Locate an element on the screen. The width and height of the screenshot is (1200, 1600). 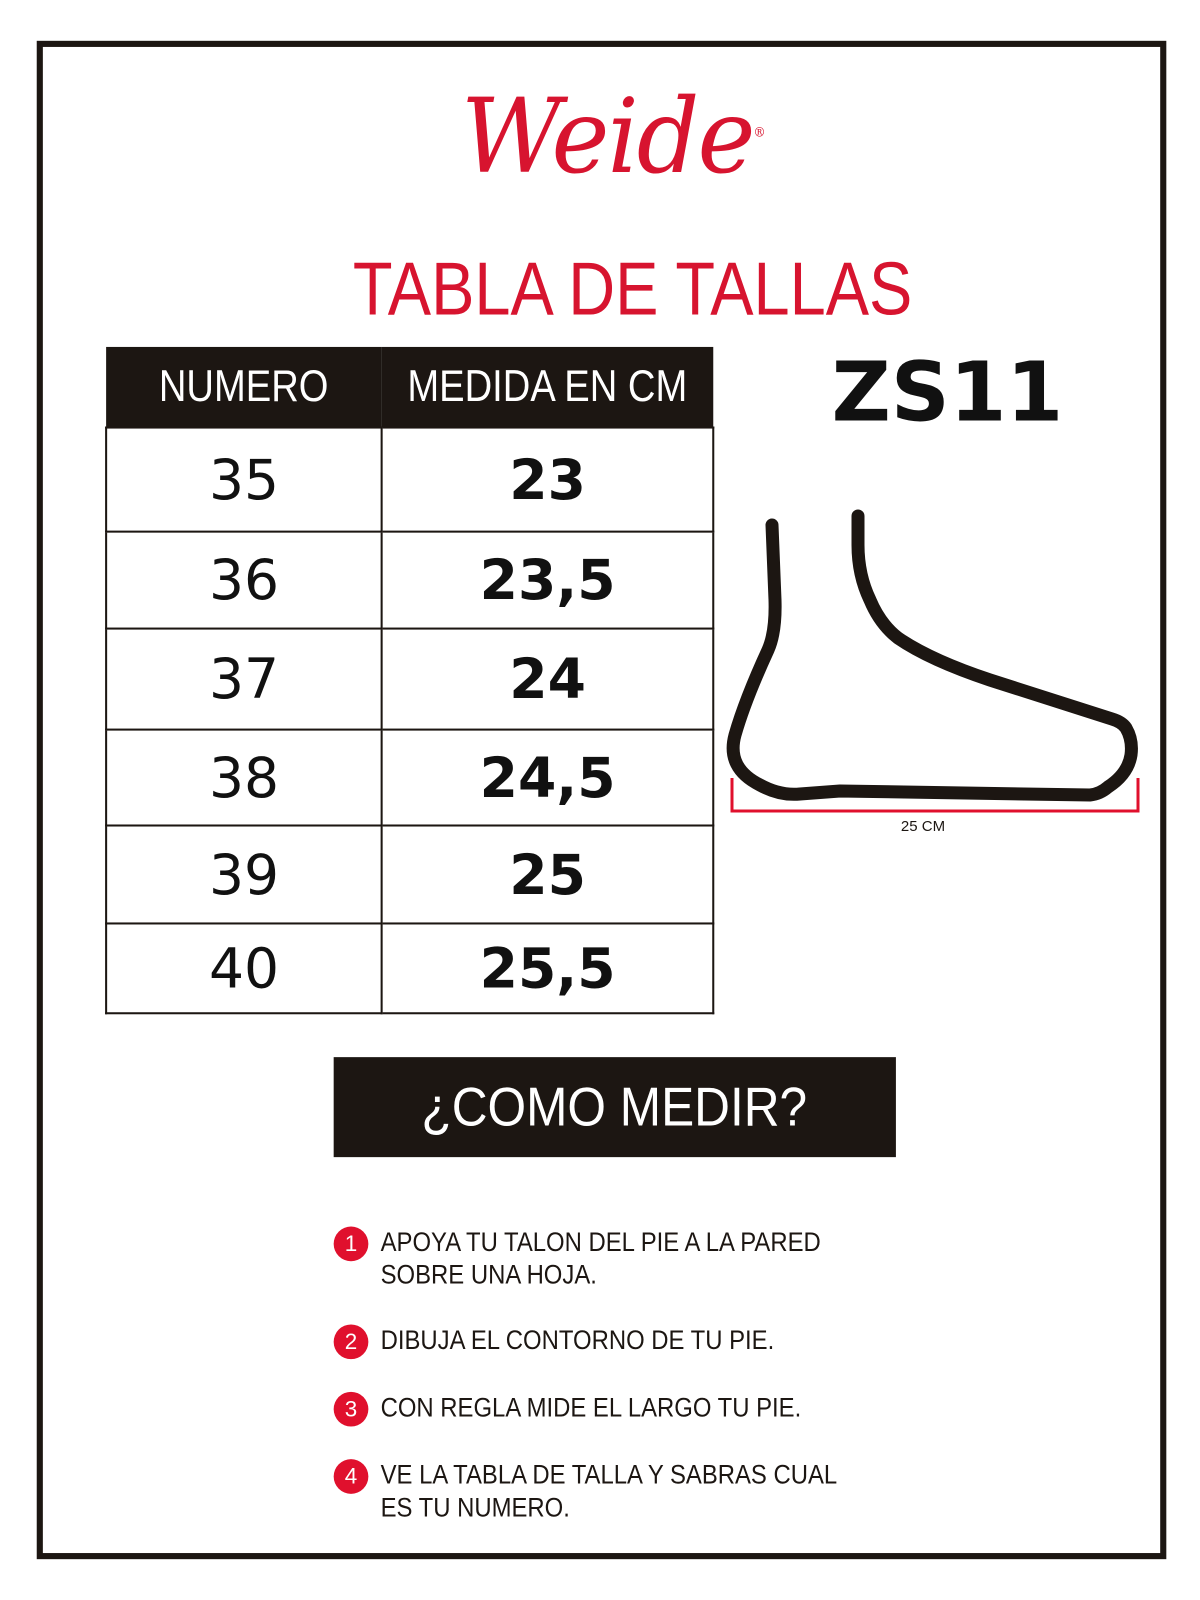
step-3: 3 CON REGLA MIDE EL LARGO TU PIE. is located at coordinates (590, 1409).